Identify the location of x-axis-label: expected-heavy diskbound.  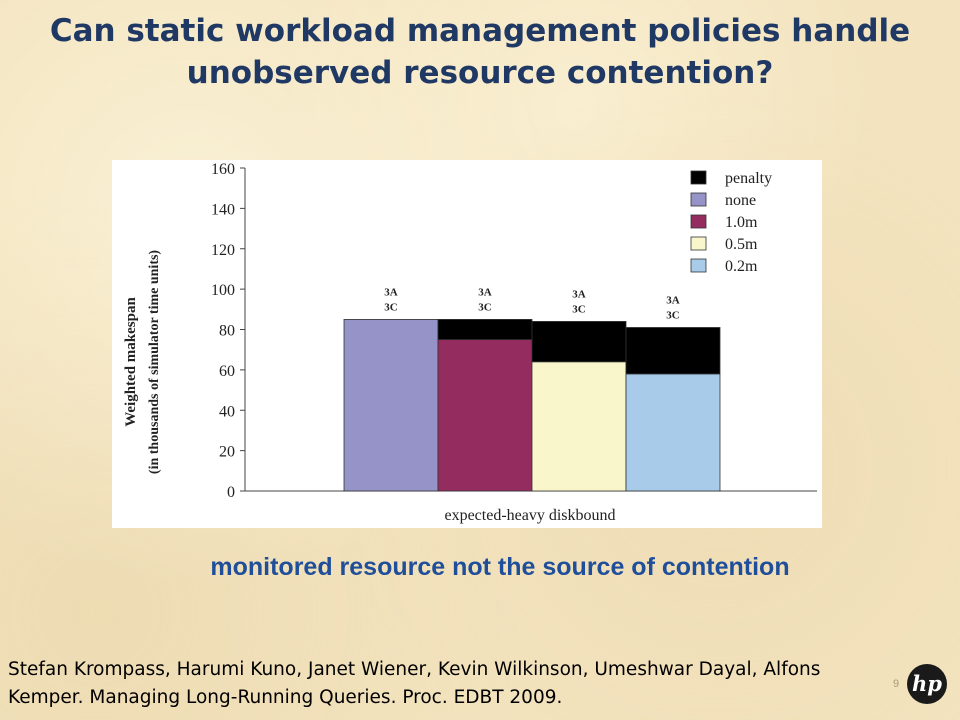
(529, 515).